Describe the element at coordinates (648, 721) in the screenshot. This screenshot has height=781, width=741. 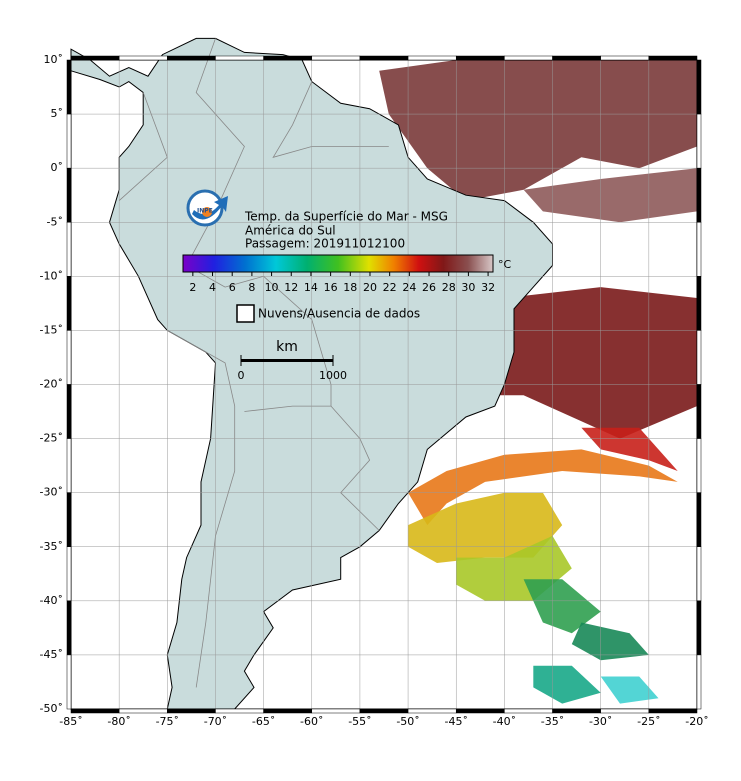
I see `x-tick-label: -25˚` at that location.